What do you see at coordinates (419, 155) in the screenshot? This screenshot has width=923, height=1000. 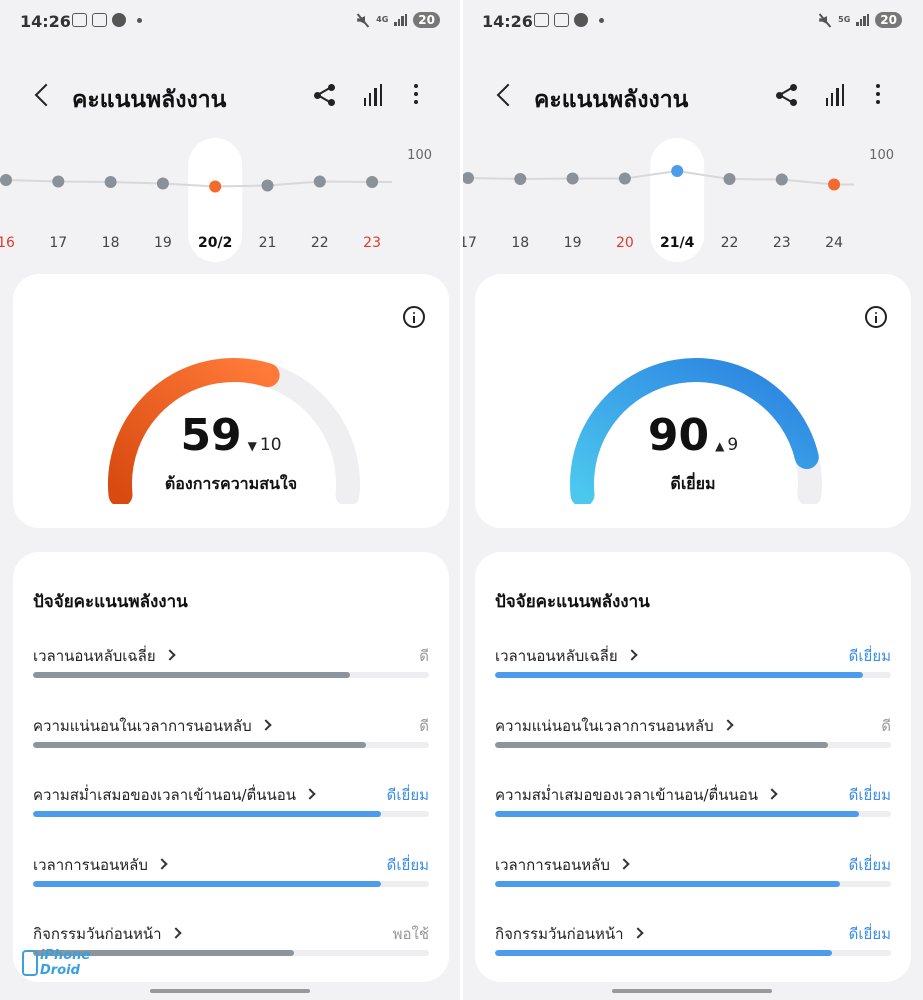 I see `trend-scale-label: 100` at bounding box center [419, 155].